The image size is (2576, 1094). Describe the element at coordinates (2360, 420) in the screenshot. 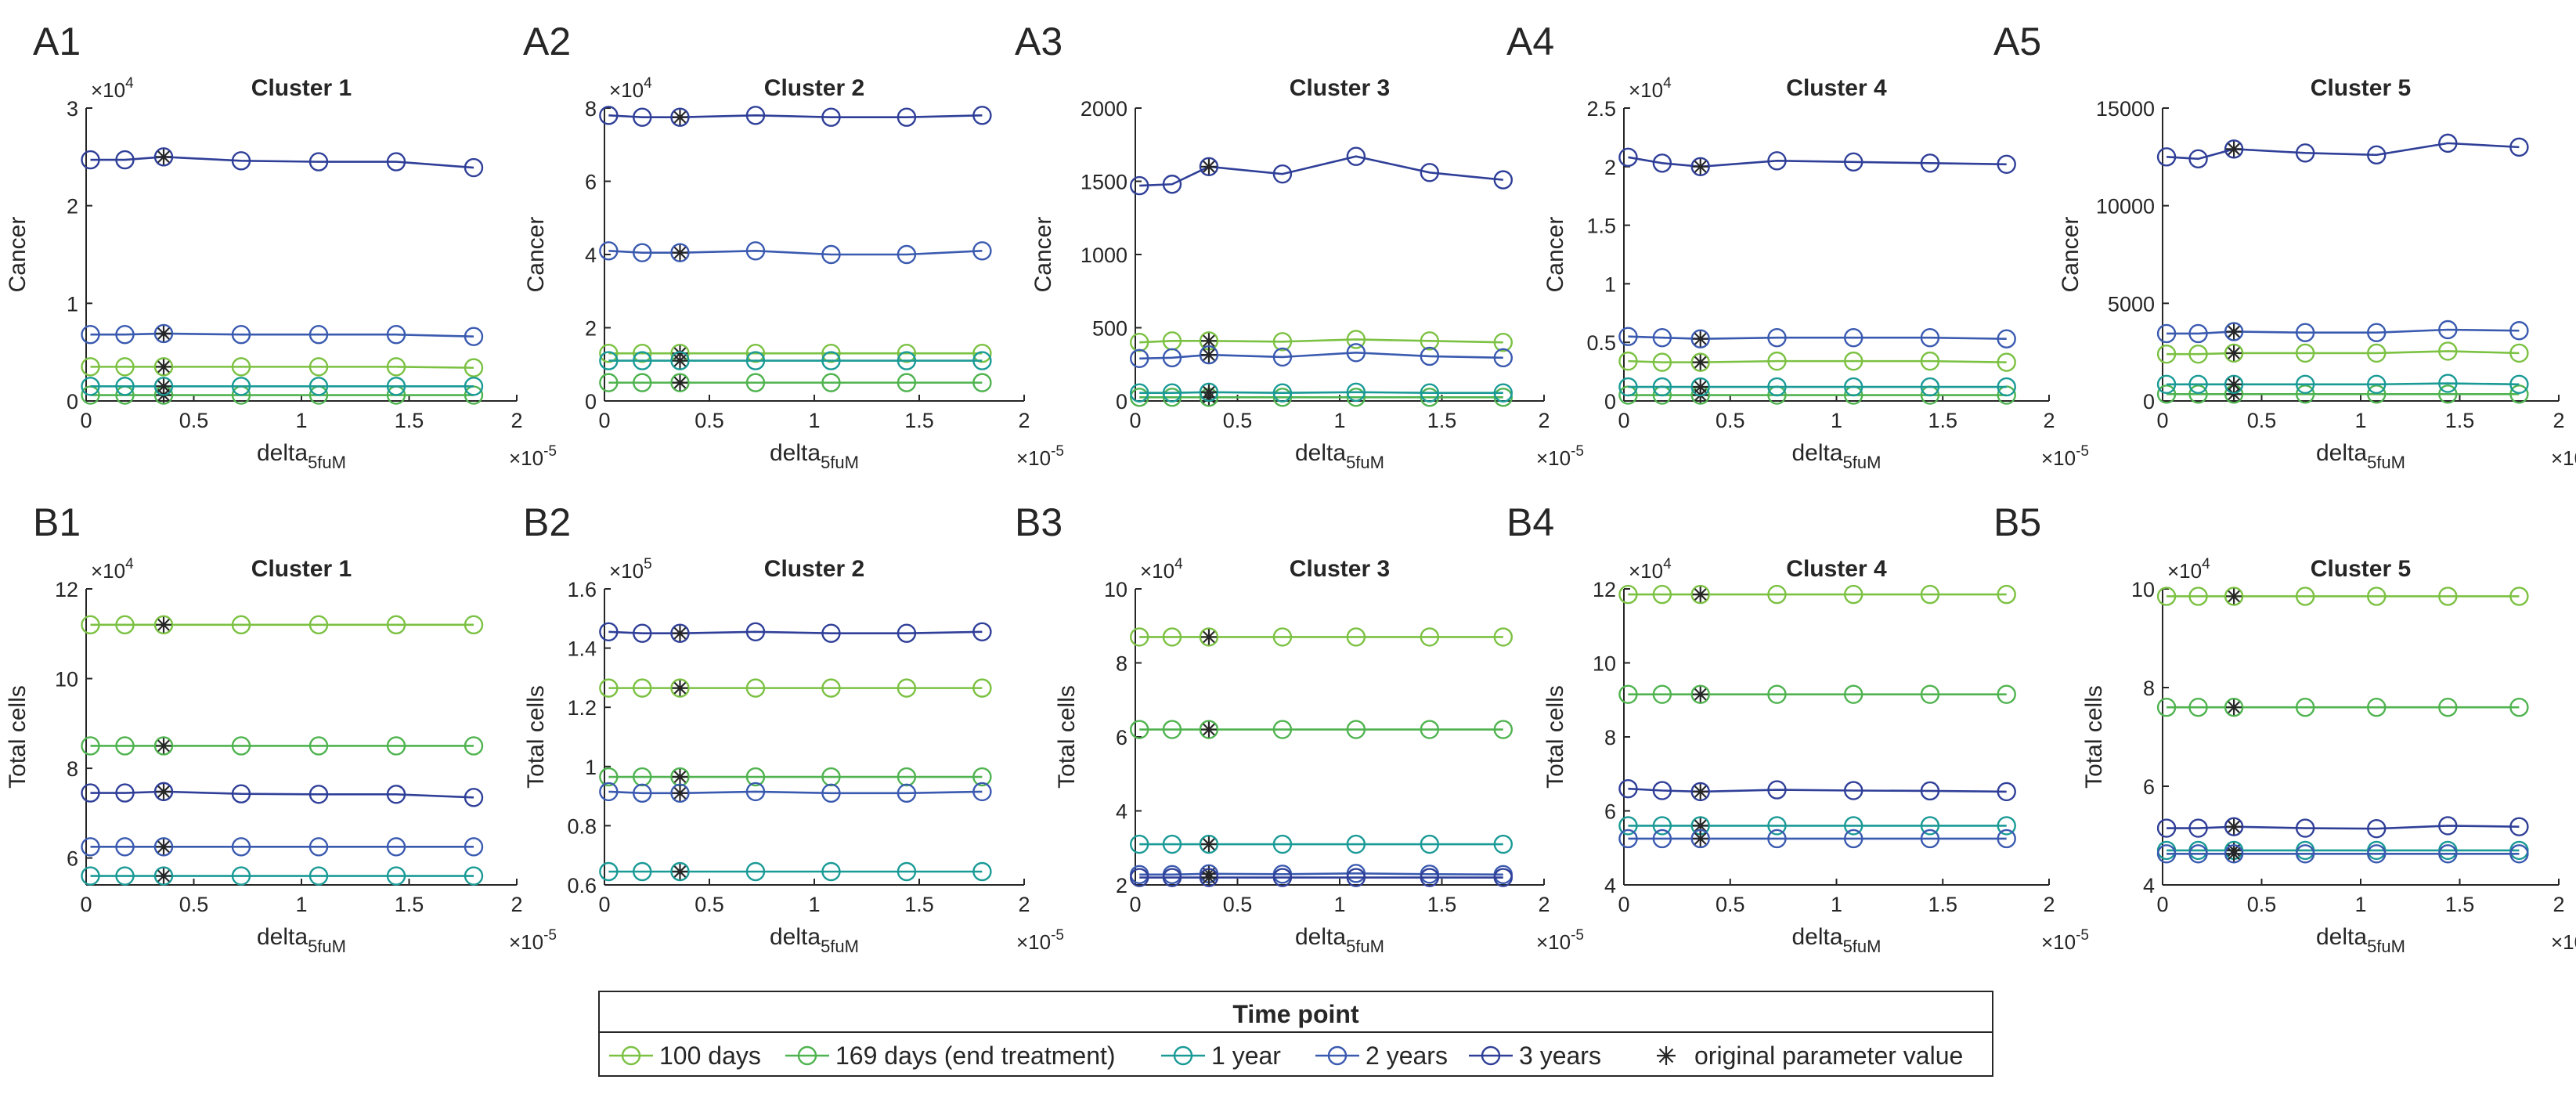

I see `x-tick-label: 1` at that location.